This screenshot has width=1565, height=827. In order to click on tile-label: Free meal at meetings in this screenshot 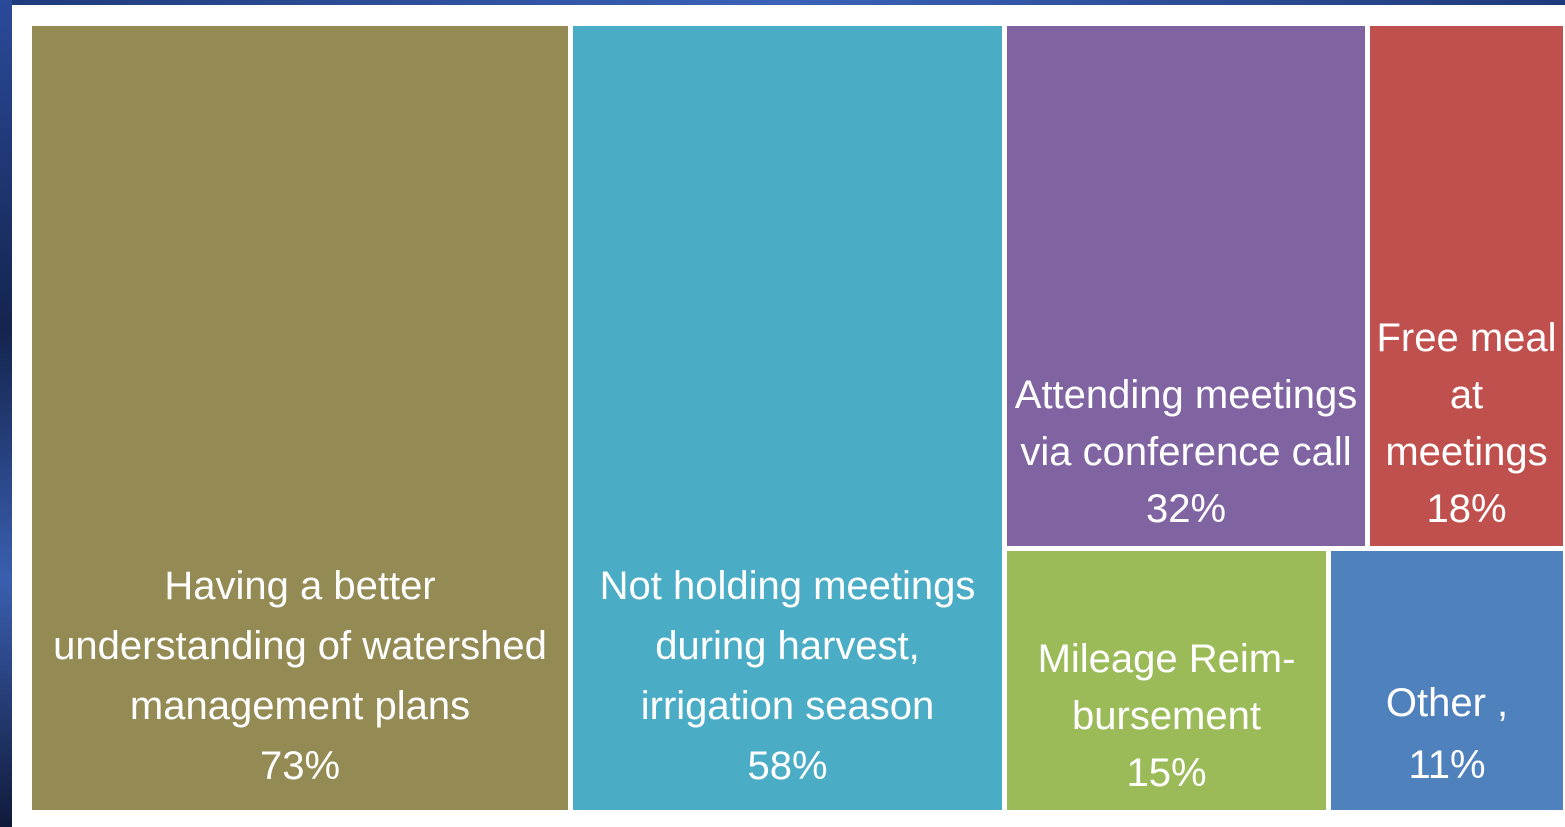, I will do `click(1466, 395)`.